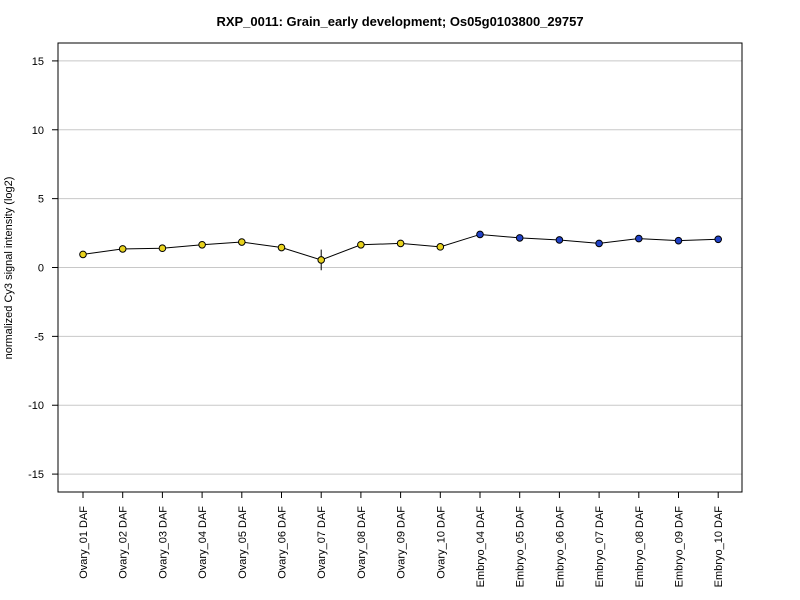 The image size is (800, 600). What do you see at coordinates (38, 131) in the screenshot?
I see `y-tick-label: 10` at bounding box center [38, 131].